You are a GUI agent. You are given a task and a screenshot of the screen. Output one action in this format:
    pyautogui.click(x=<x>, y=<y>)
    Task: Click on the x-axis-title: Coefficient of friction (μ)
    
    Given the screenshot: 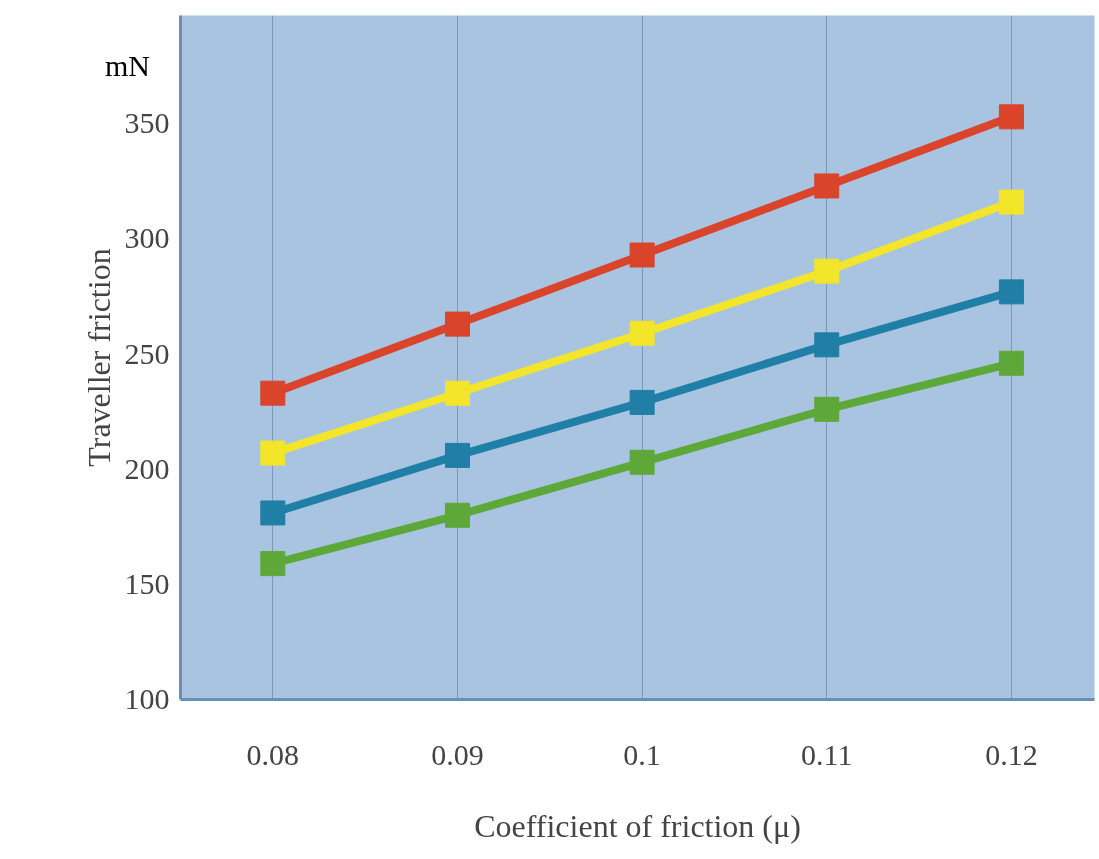 What is the action you would take?
    pyautogui.click(x=637, y=825)
    